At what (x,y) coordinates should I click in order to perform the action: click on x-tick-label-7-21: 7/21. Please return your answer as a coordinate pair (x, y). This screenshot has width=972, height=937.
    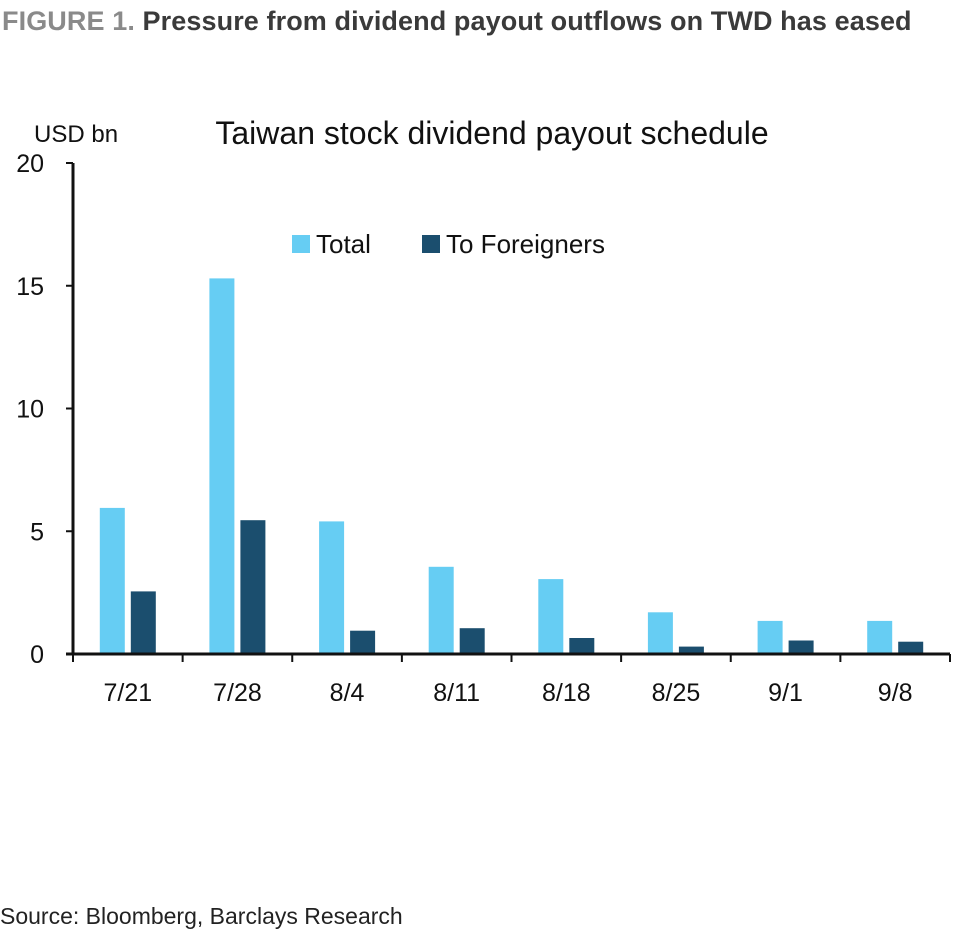
    Looking at the image, I should click on (127, 693).